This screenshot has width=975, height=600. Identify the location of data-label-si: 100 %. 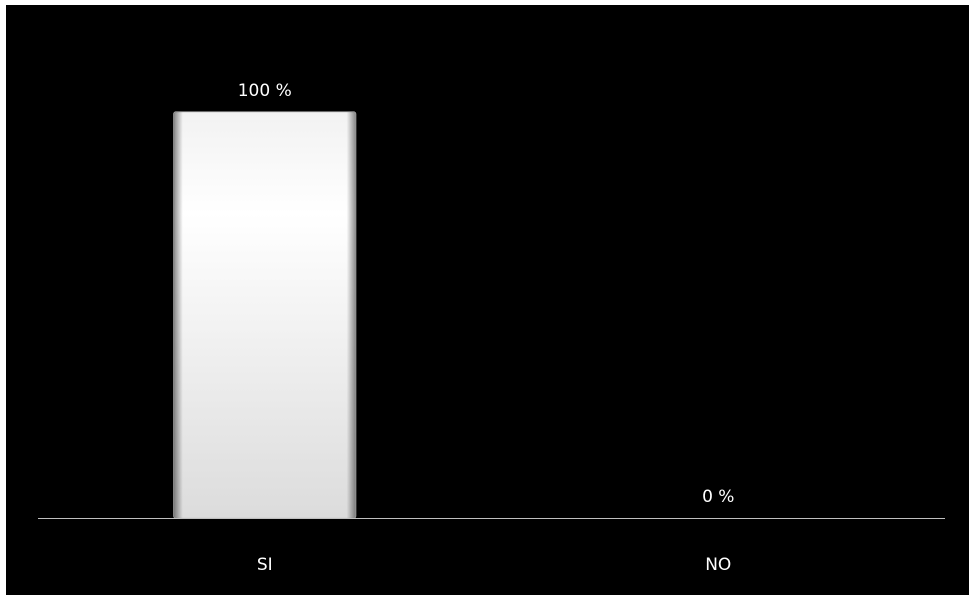
(265, 91).